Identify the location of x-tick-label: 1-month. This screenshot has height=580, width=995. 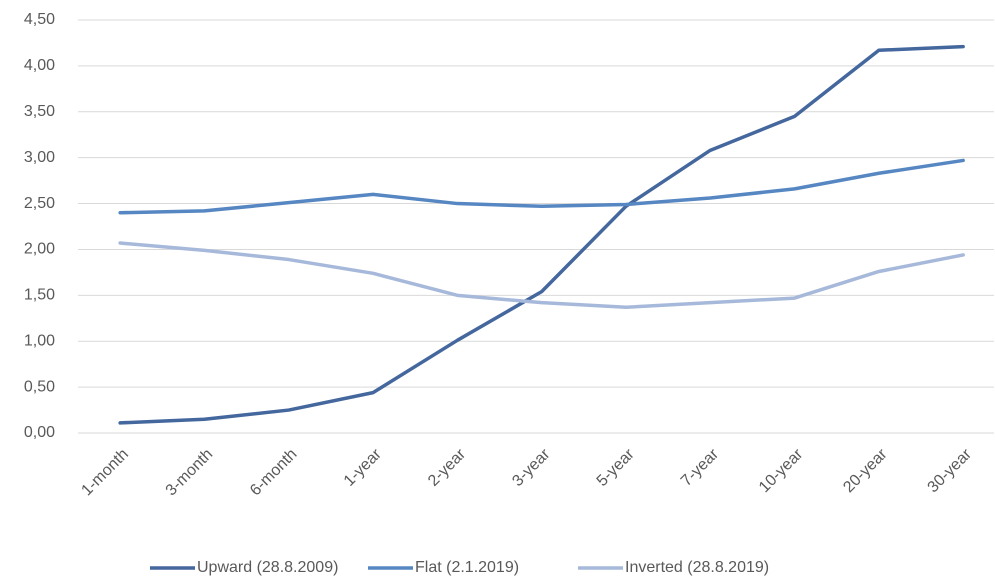
(105, 473).